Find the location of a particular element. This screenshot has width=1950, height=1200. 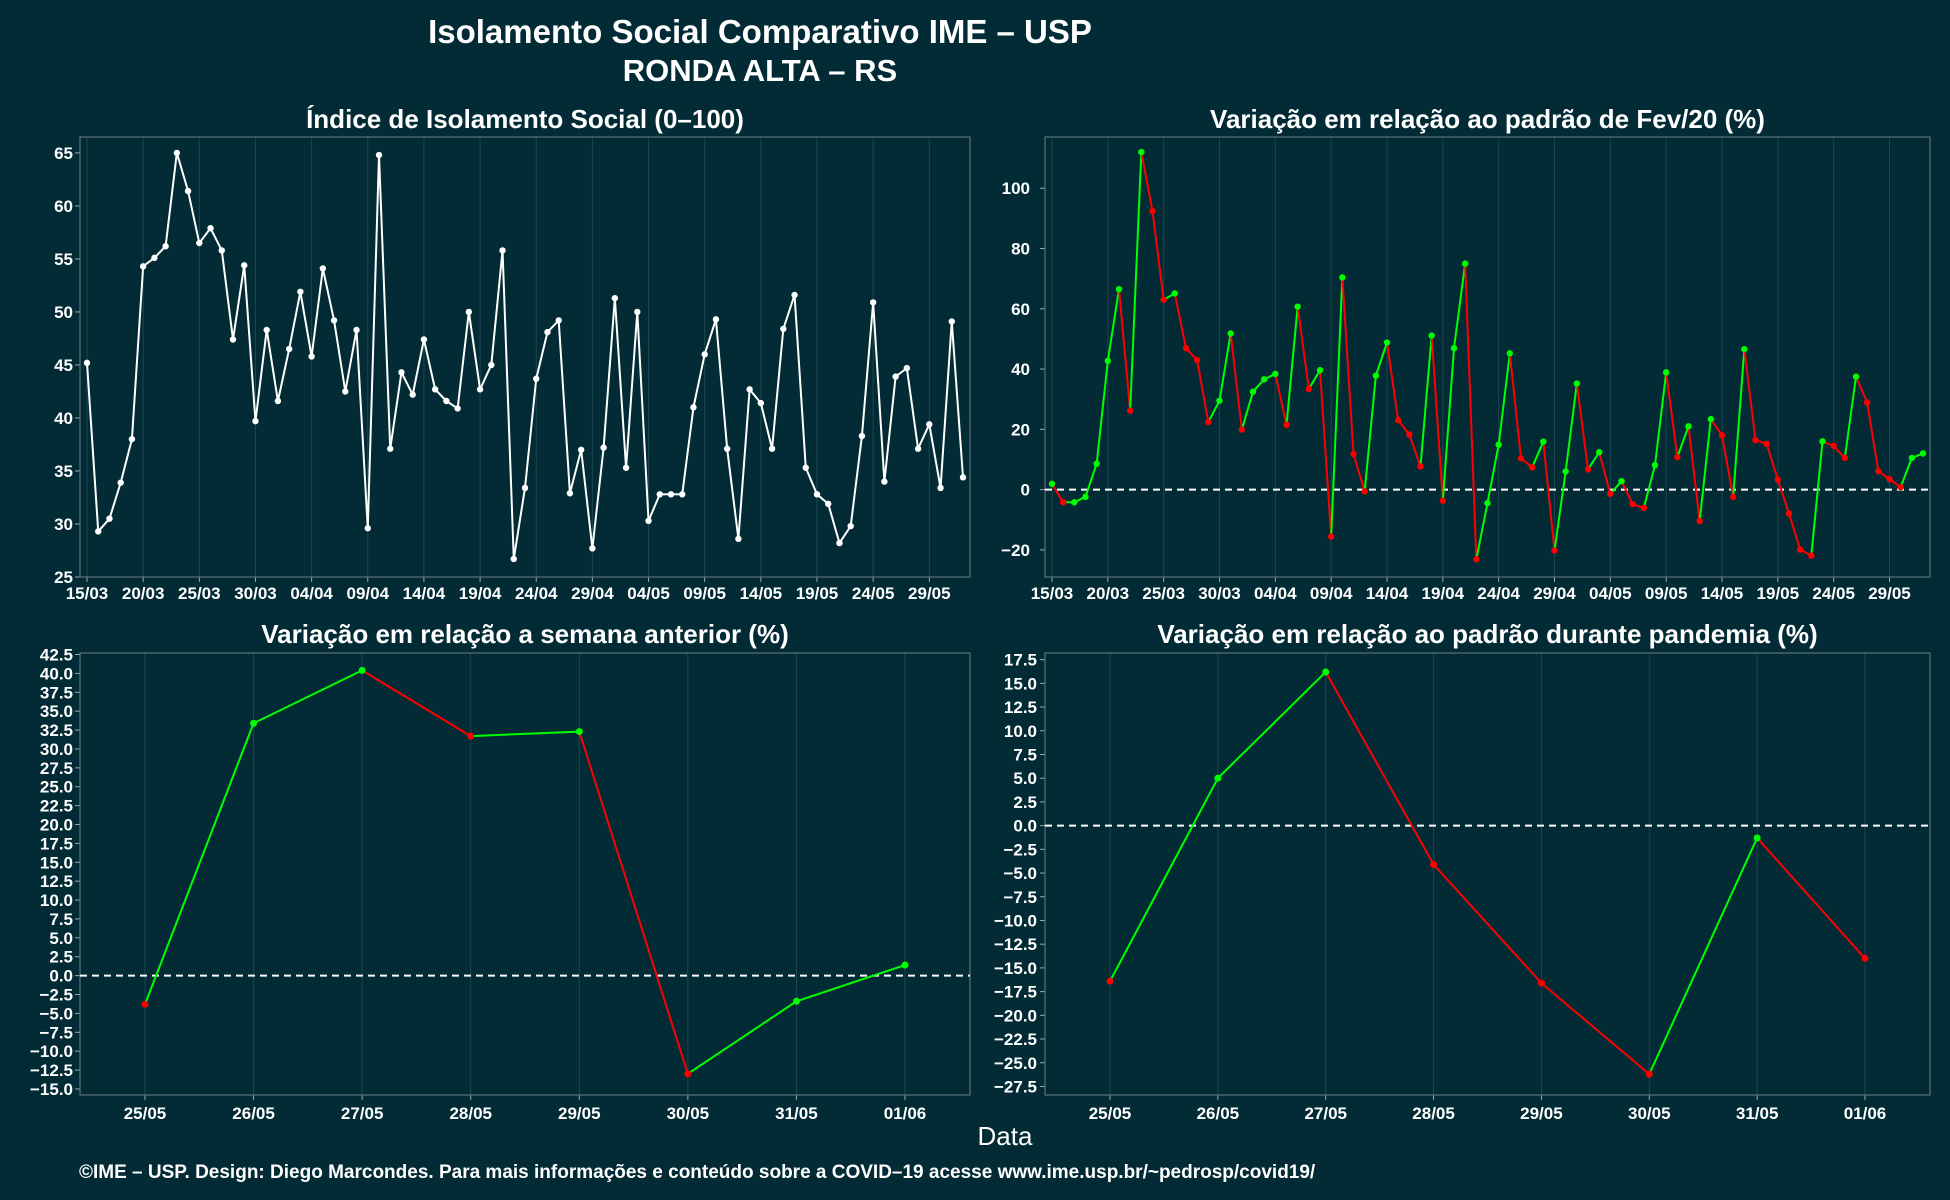

y-tick-label: −20 is located at coordinates (1015, 550).